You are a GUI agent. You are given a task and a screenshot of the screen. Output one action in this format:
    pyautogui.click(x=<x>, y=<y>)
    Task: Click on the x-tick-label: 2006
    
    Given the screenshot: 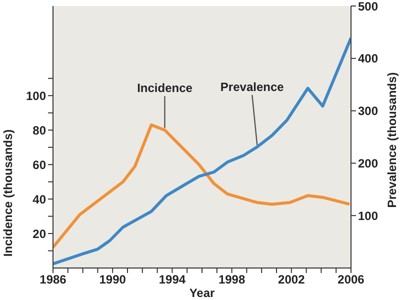 What is the action you would take?
    pyautogui.click(x=351, y=279)
    